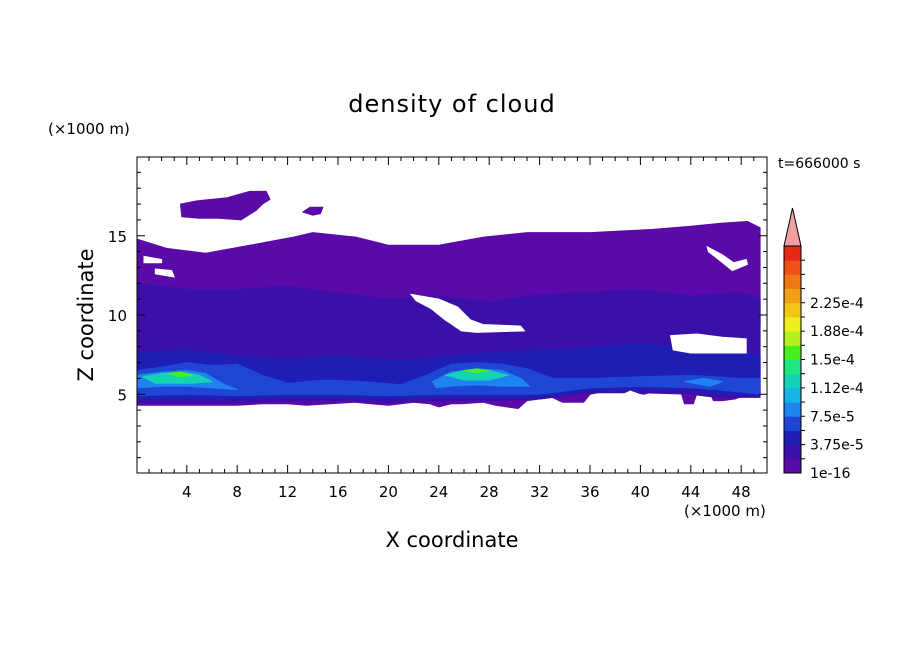  Describe the element at coordinates (489, 492) in the screenshot. I see `x-tick-label: 28` at that location.